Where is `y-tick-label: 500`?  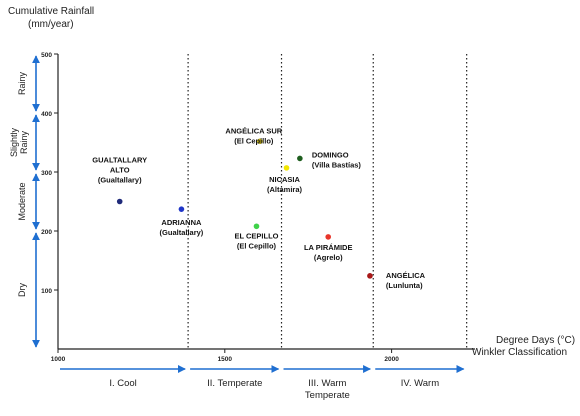 y-tick-label: 500 is located at coordinates (46, 55).